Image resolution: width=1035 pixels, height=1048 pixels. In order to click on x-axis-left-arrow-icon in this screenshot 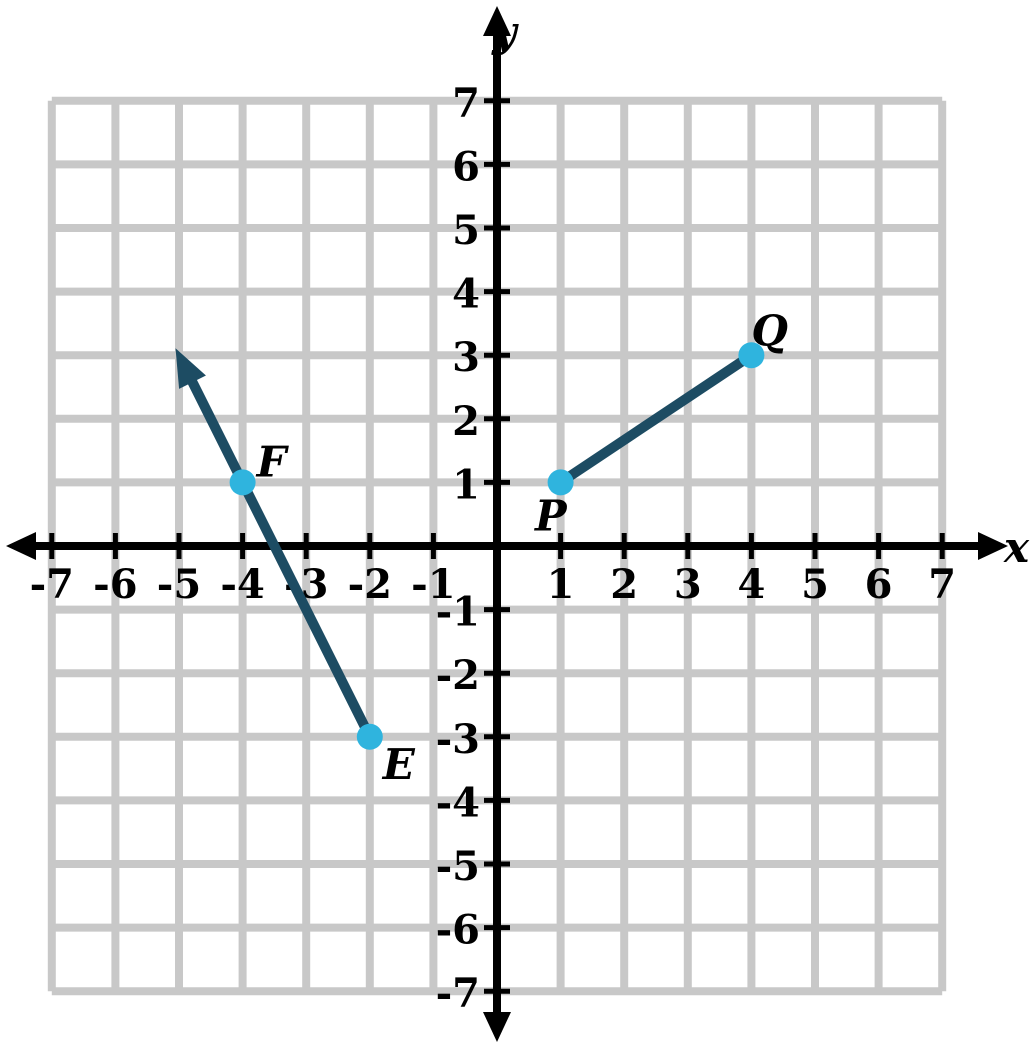, I will do `click(21, 546)`.